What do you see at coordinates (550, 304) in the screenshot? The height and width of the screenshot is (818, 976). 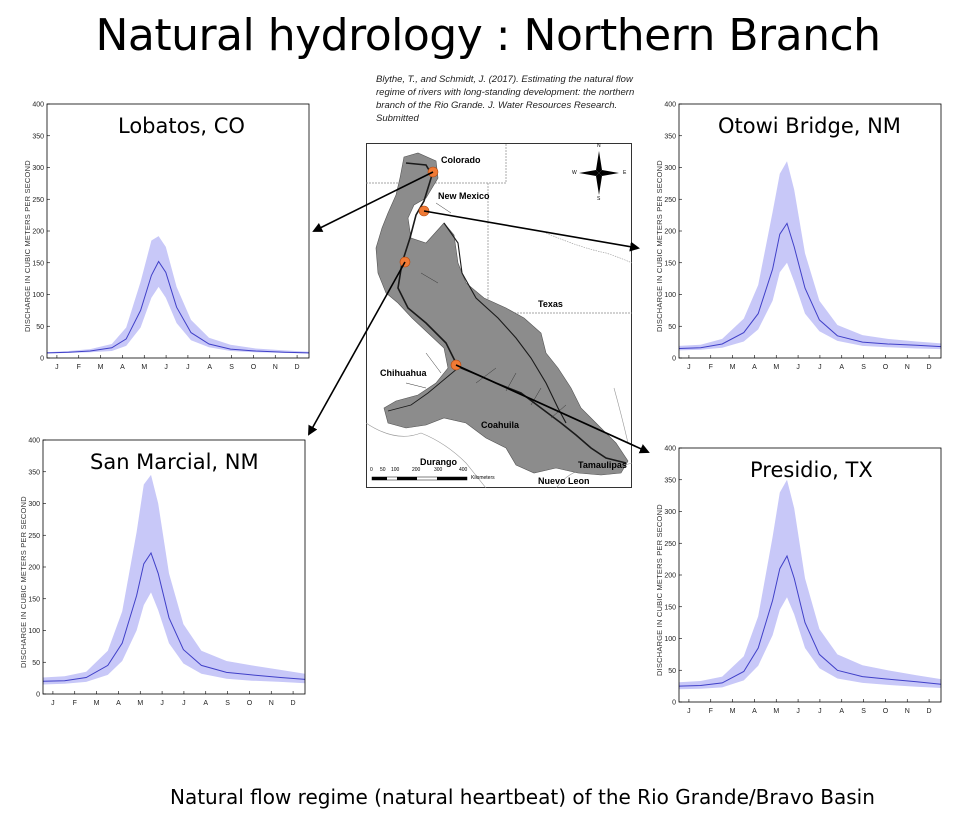 I see `map-label-texas: Texas` at bounding box center [550, 304].